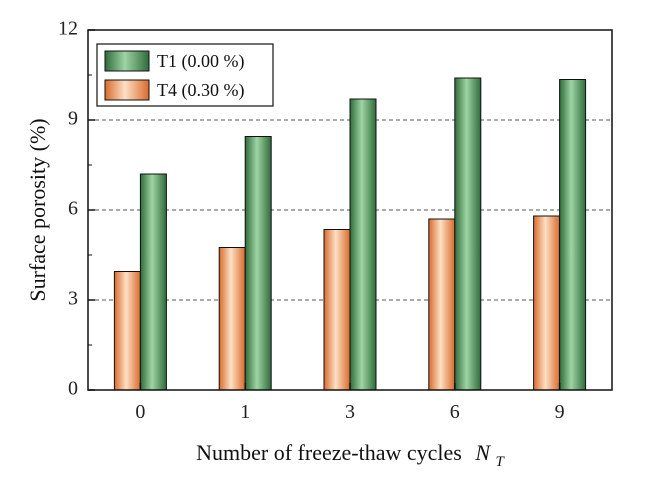  Describe the element at coordinates (127, 90) in the screenshot. I see `legend-swatch-t4` at that location.